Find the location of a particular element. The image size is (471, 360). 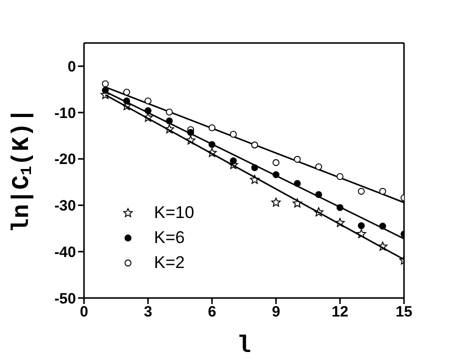

y-tick-label: -50 is located at coordinates (65, 299).